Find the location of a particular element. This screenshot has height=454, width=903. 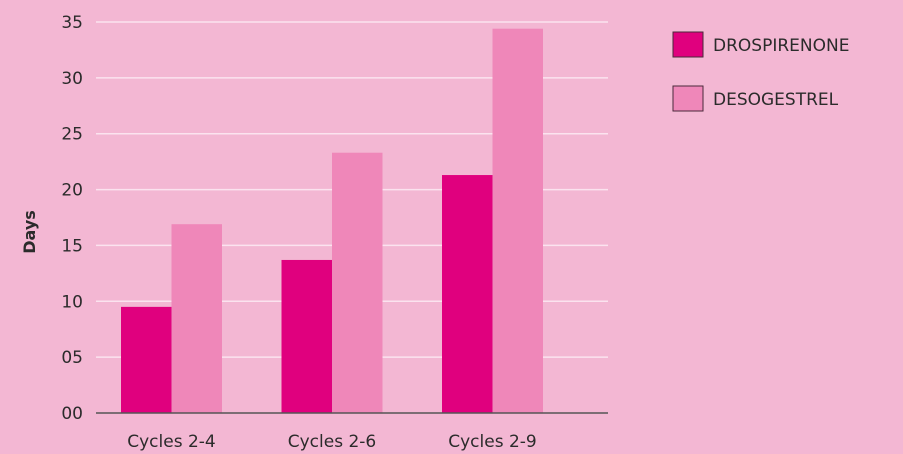

x-tick-labels: Cycles 2-4 Cycles 2-6 Cycles 2-9 is located at coordinates (332, 442).